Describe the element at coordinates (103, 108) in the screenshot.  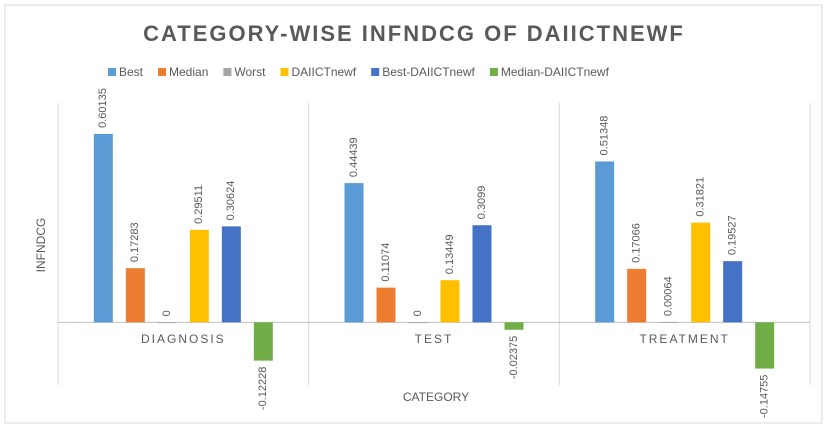
I see `value-label: 0.60135` at that location.